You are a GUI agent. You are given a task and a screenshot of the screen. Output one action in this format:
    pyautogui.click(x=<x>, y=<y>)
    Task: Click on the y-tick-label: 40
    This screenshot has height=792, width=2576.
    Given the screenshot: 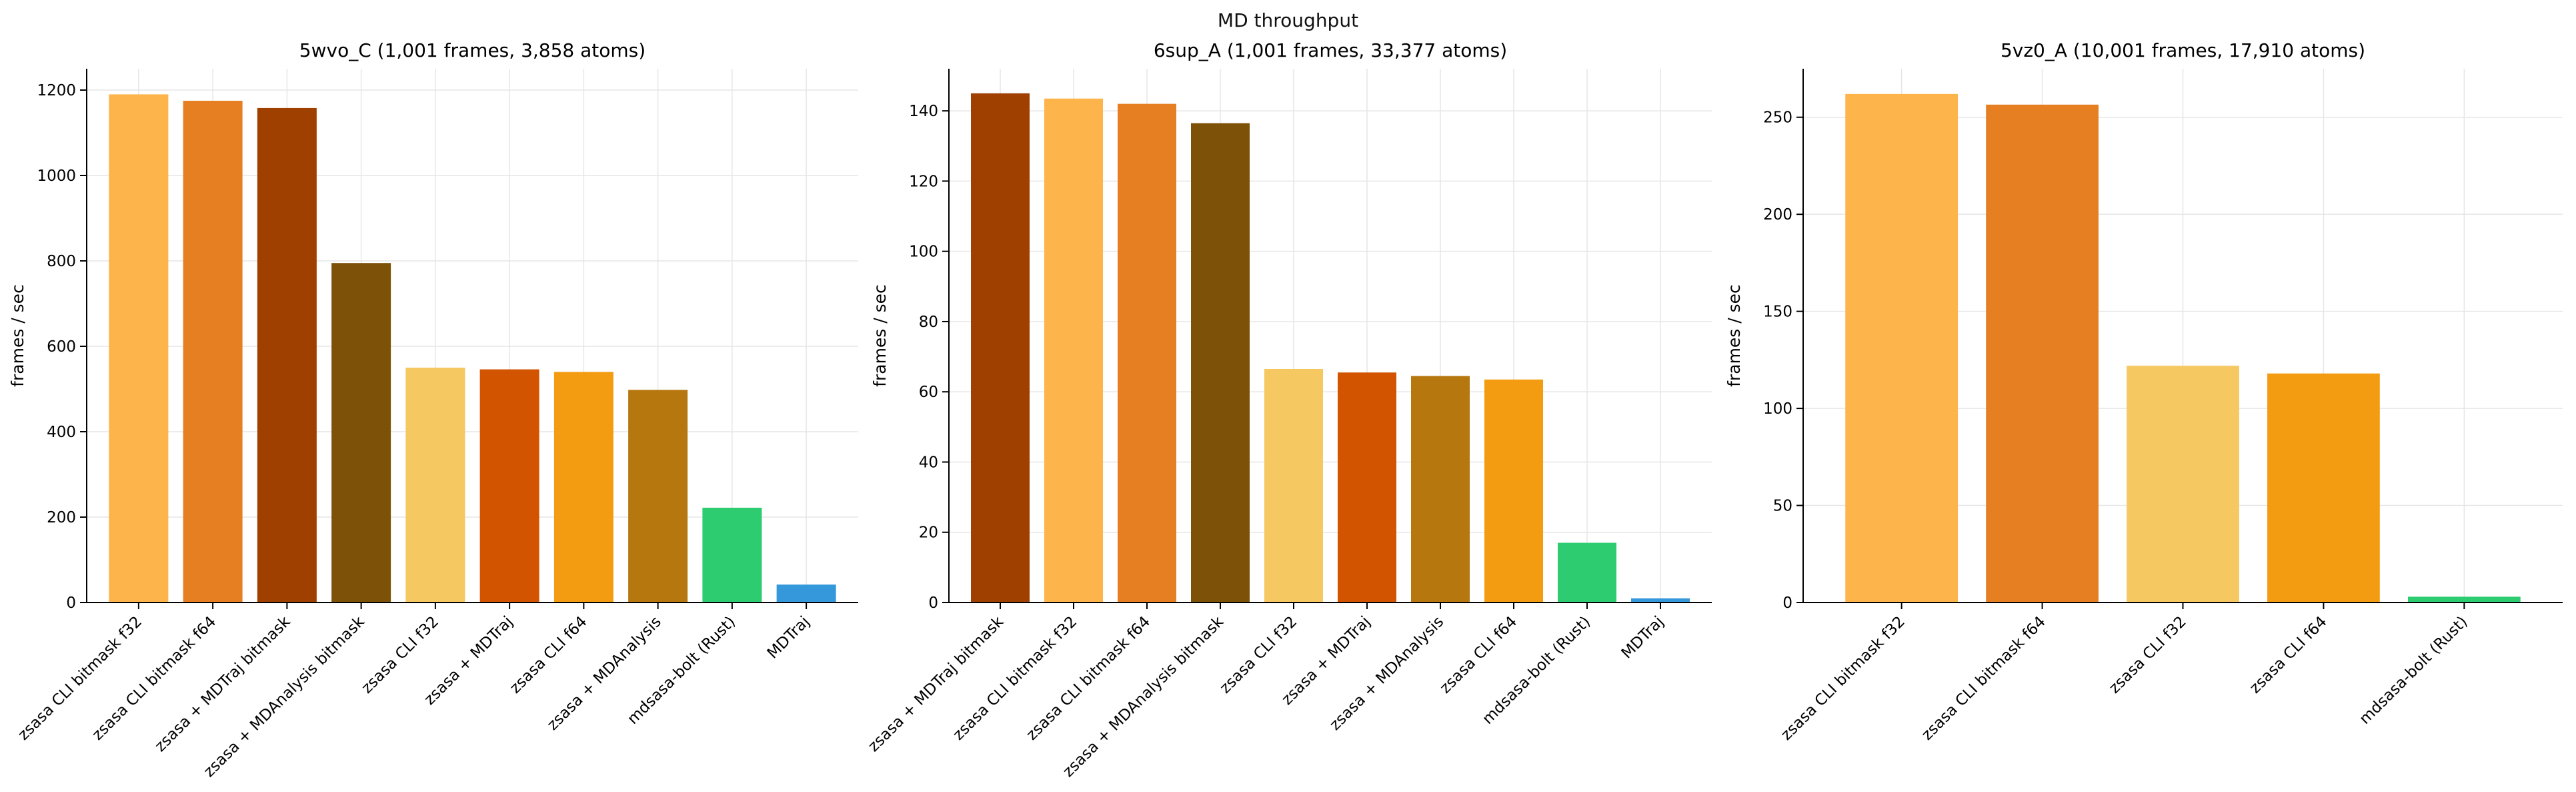 What is the action you would take?
    pyautogui.click(x=928, y=462)
    